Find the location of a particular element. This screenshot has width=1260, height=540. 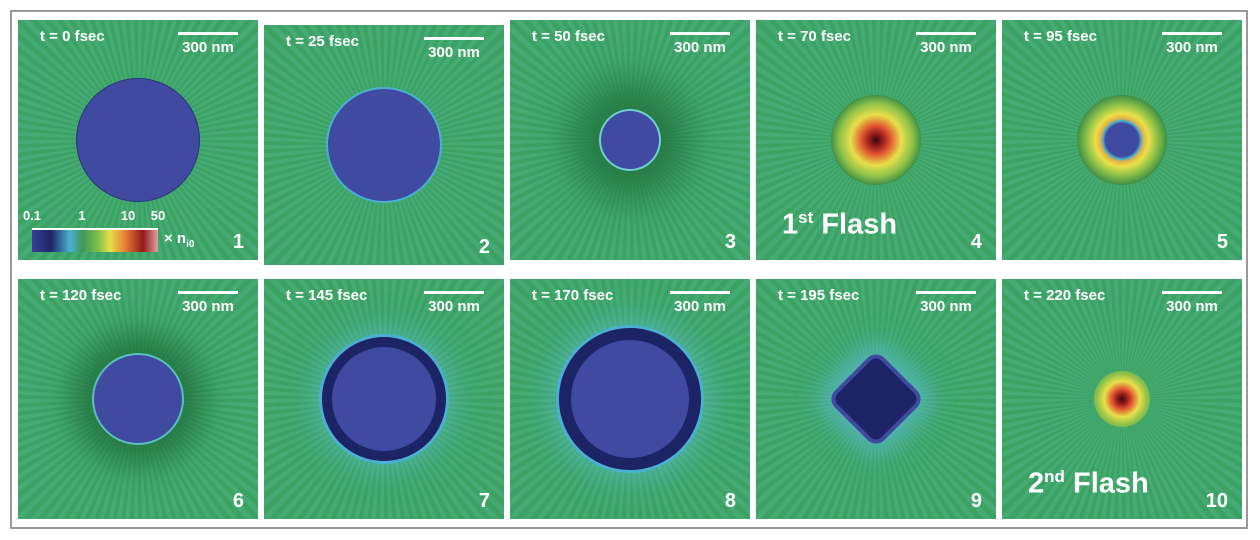

time-label: t = 50 fsec is located at coordinates (568, 36).